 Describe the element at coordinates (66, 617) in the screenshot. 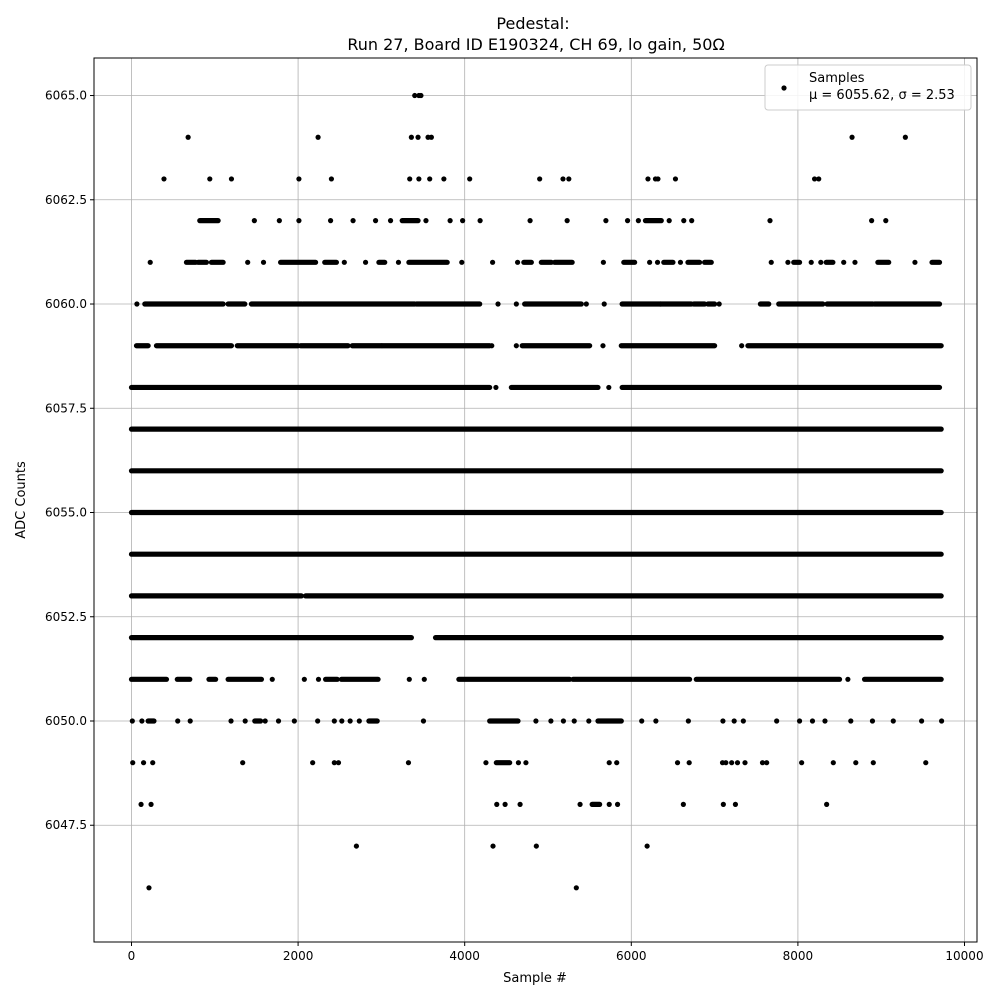

I see `y-tick-label: 6052.5` at that location.